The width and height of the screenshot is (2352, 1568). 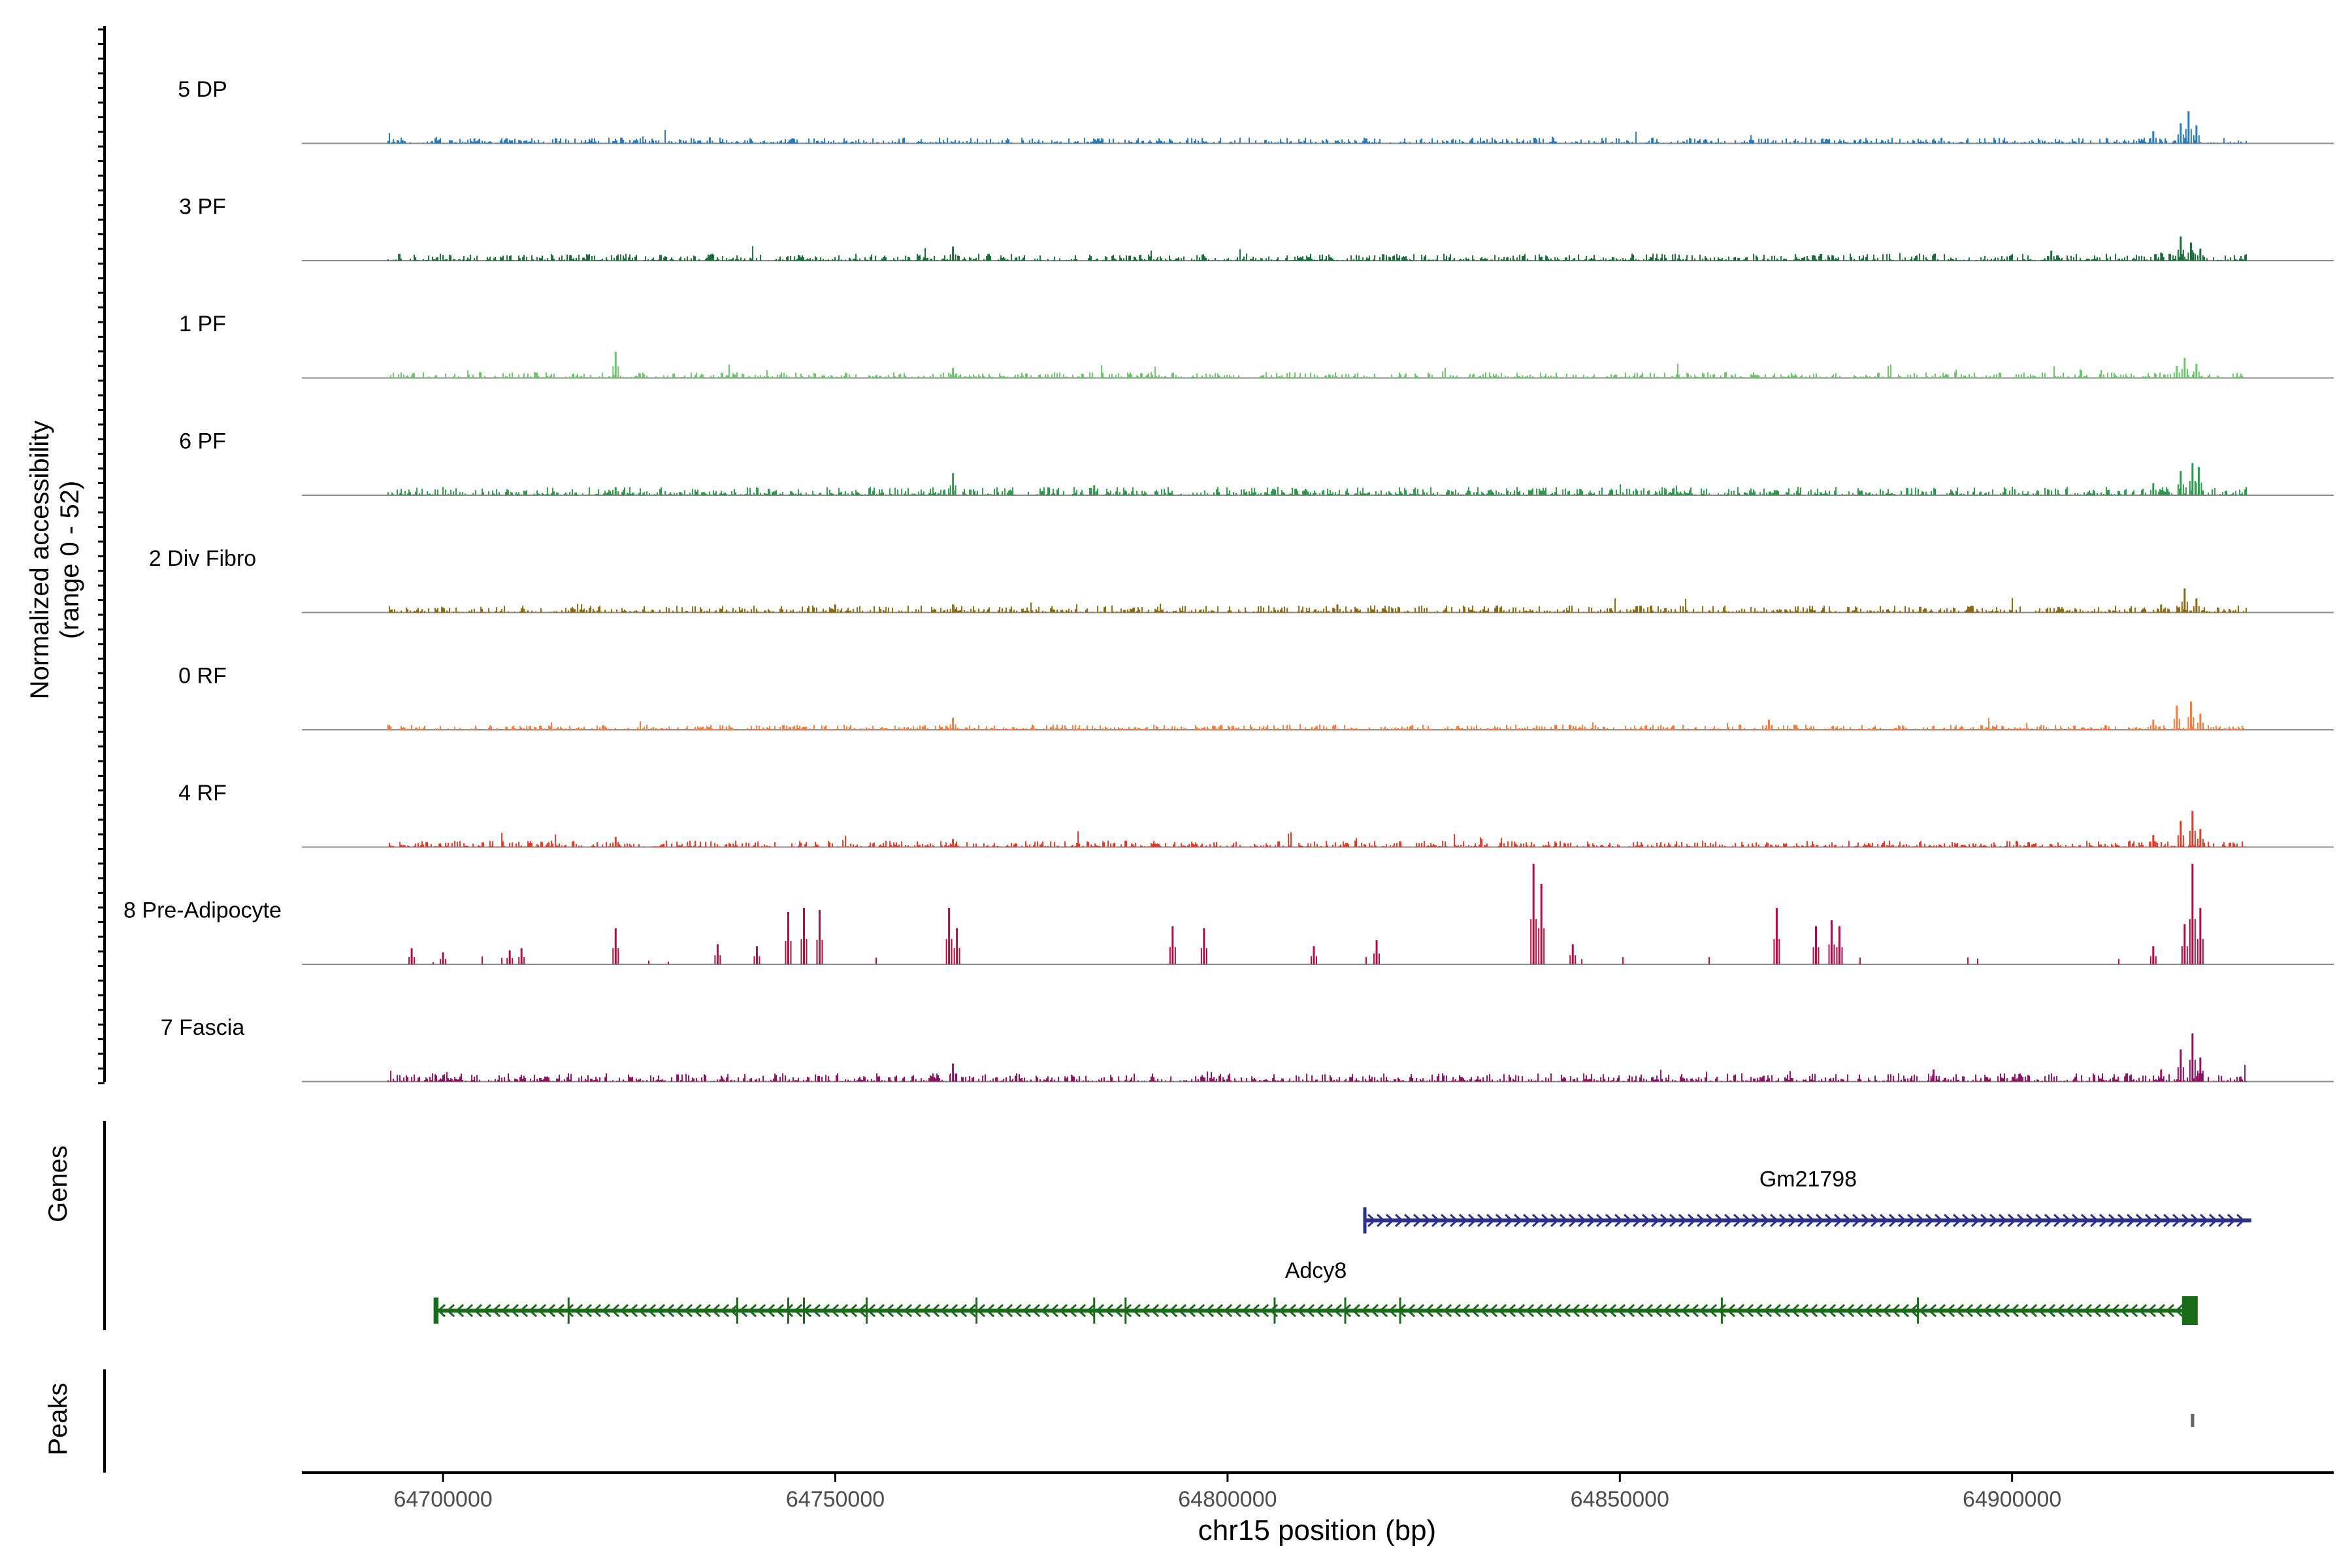 I want to click on coverage-track: 3 PF, so click(x=1256, y=228).